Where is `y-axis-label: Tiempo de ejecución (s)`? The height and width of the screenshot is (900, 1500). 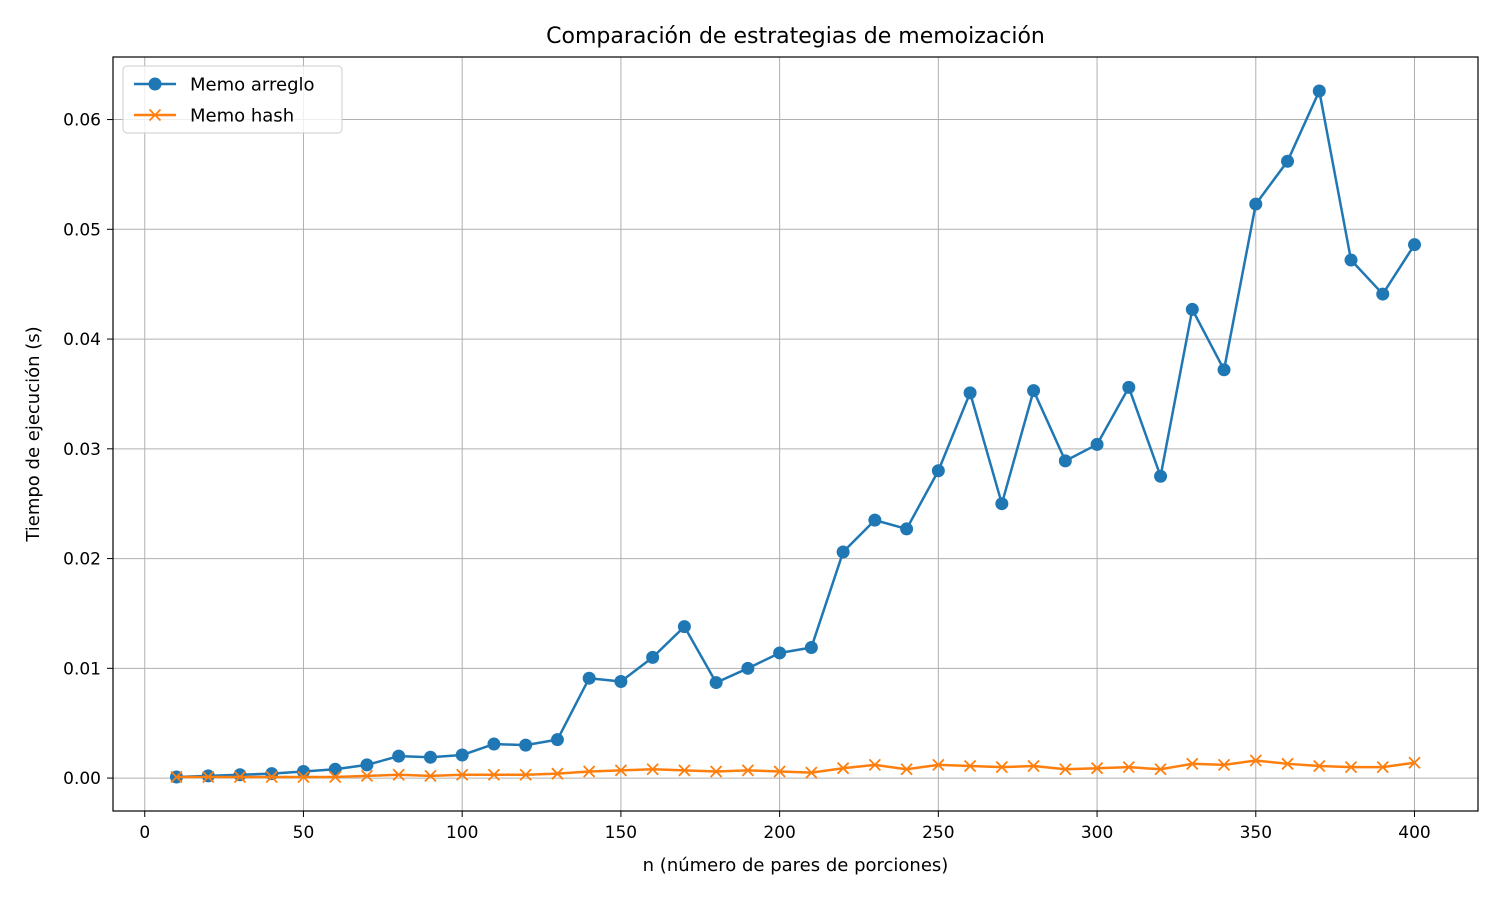
y-axis-label: Tiempo de ejecución (s) is located at coordinates (33, 434).